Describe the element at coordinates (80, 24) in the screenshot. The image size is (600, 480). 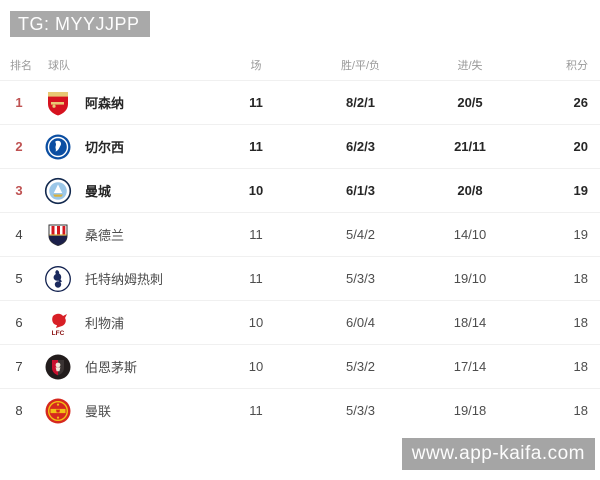
I see `tg-watermark-badge: TG: MYYJJPP` at that location.